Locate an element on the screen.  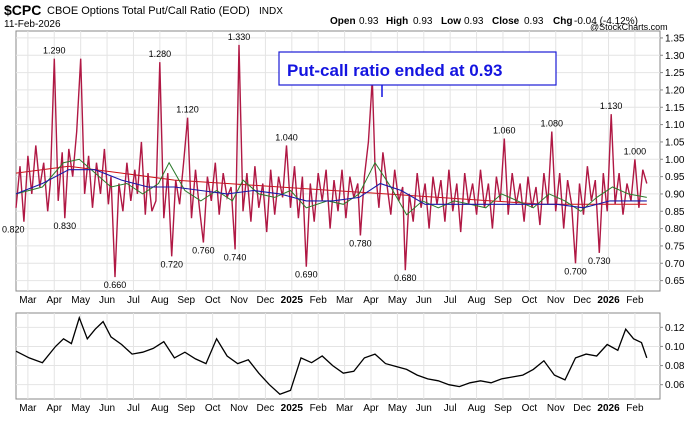
point-label: 1.080 is located at coordinates (552, 124).